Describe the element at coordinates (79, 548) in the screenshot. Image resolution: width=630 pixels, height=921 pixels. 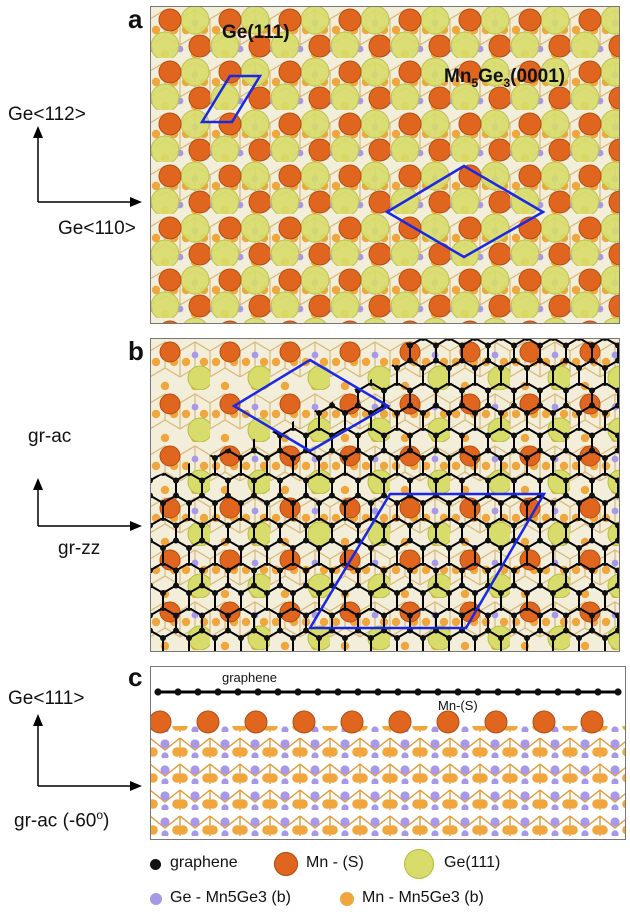
I see `panel-b-axis-right-label: gr-zz` at that location.